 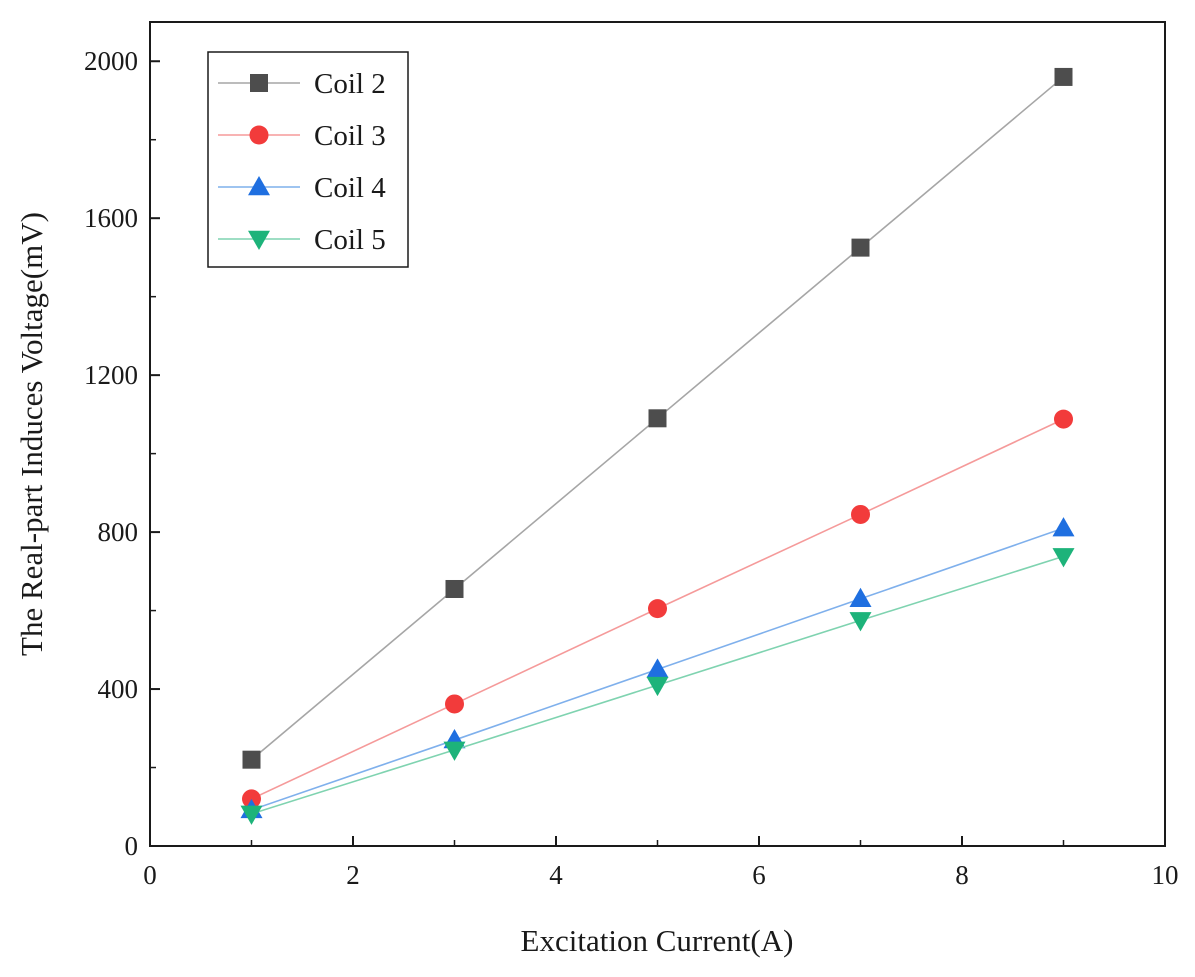 I want to click on x-tick-label: 10, so click(x=1165, y=875).